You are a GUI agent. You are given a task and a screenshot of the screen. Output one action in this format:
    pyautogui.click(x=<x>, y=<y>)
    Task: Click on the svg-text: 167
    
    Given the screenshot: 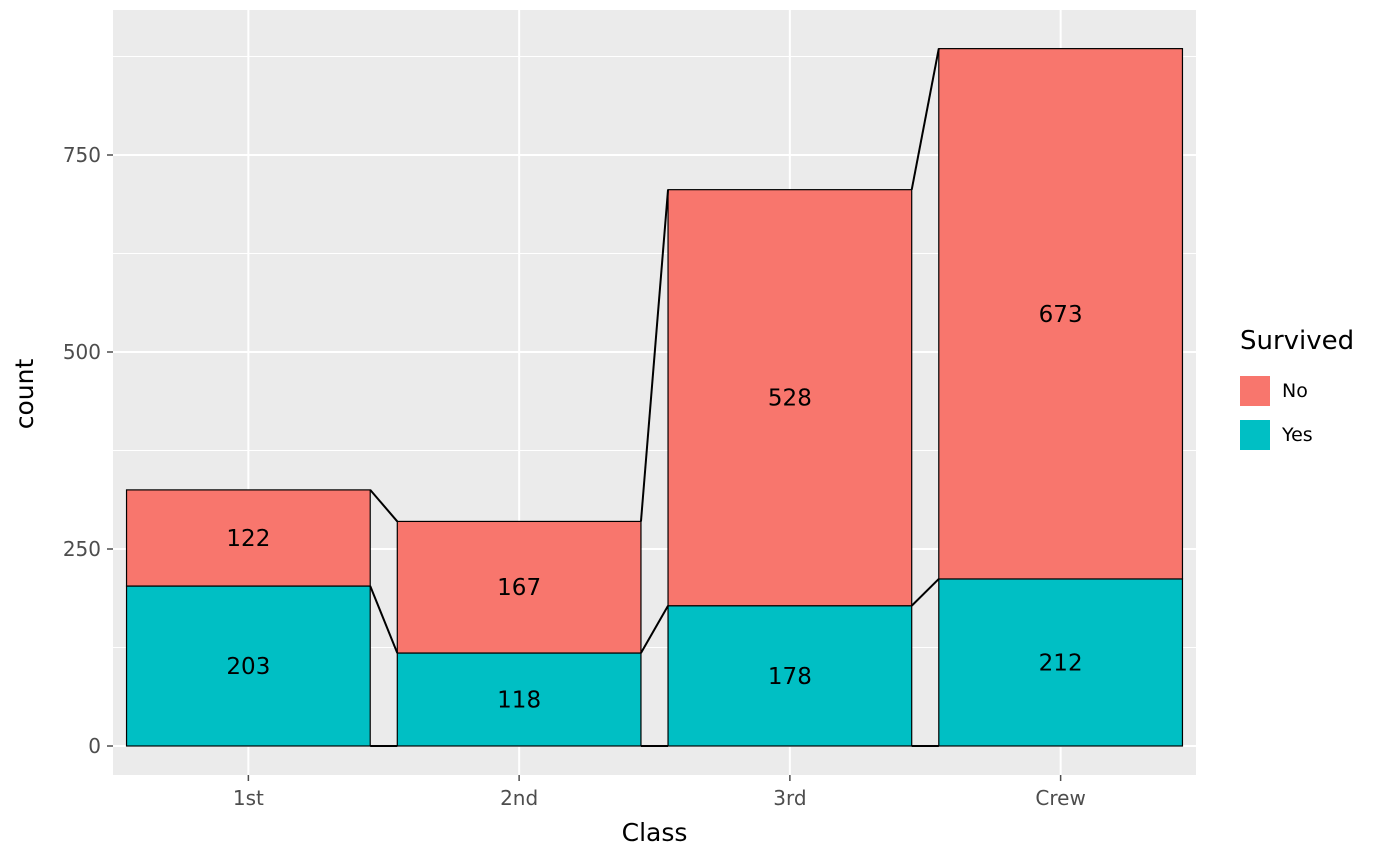 What is the action you would take?
    pyautogui.click(x=519, y=588)
    